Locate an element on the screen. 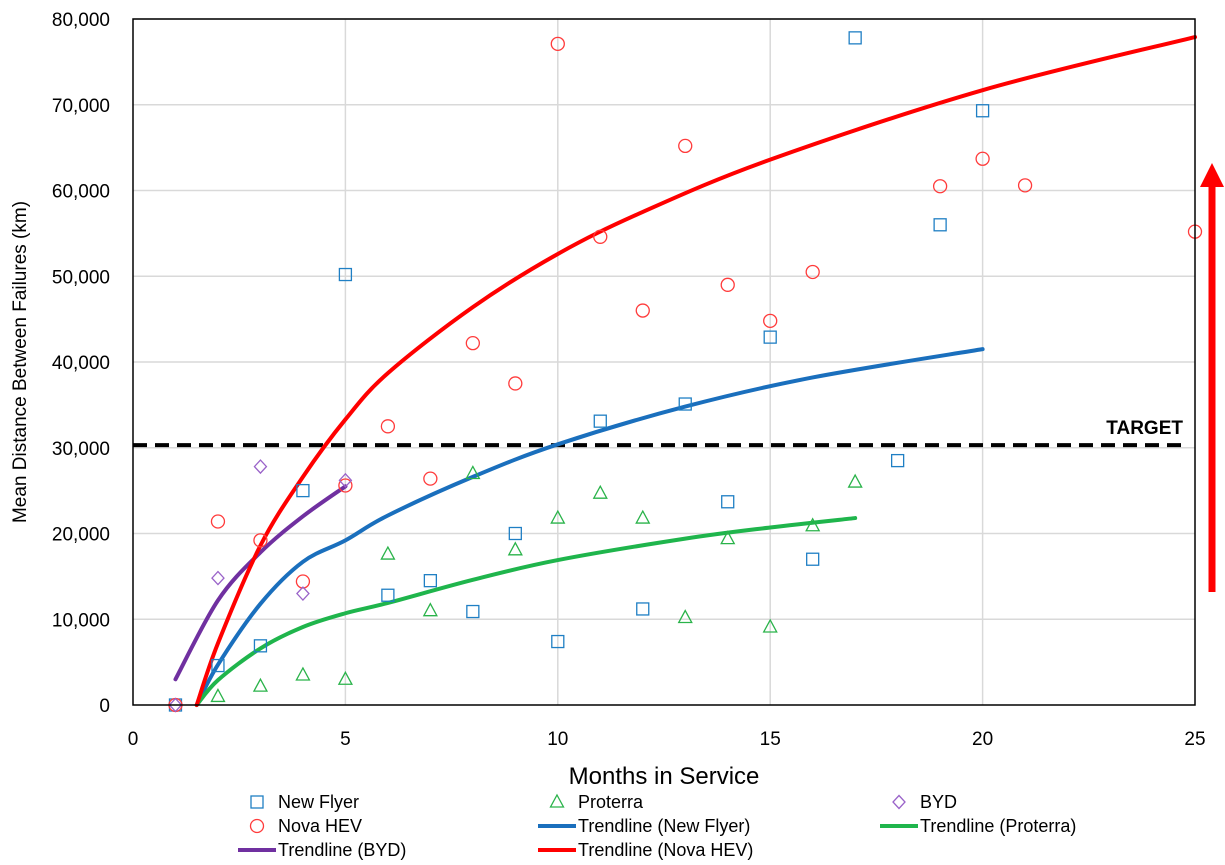  legend-item-trendline-proterra: Trendline (Proterra) is located at coordinates (978, 826).